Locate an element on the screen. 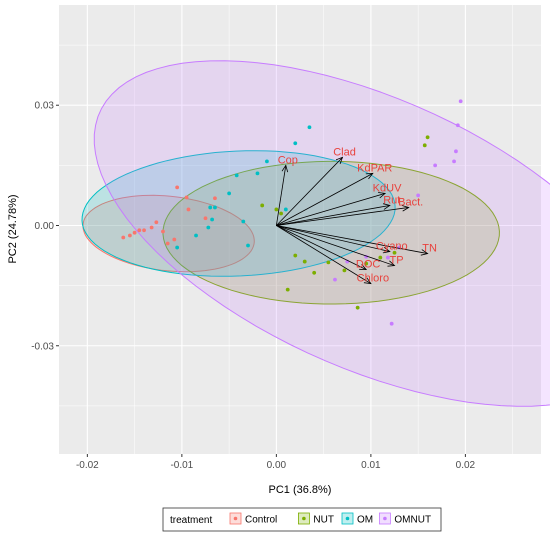 Image resolution: width=550 pixels, height=542 pixels. vector-tp is located at coordinates (335, 245).